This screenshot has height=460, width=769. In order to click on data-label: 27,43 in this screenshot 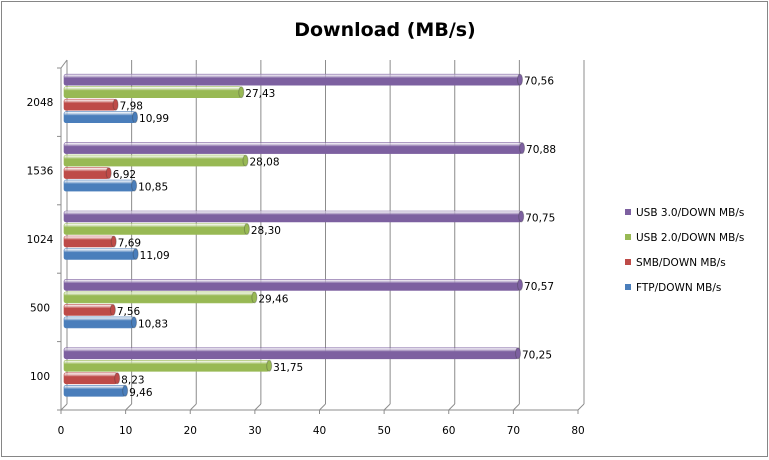, I will do `click(260, 94)`.